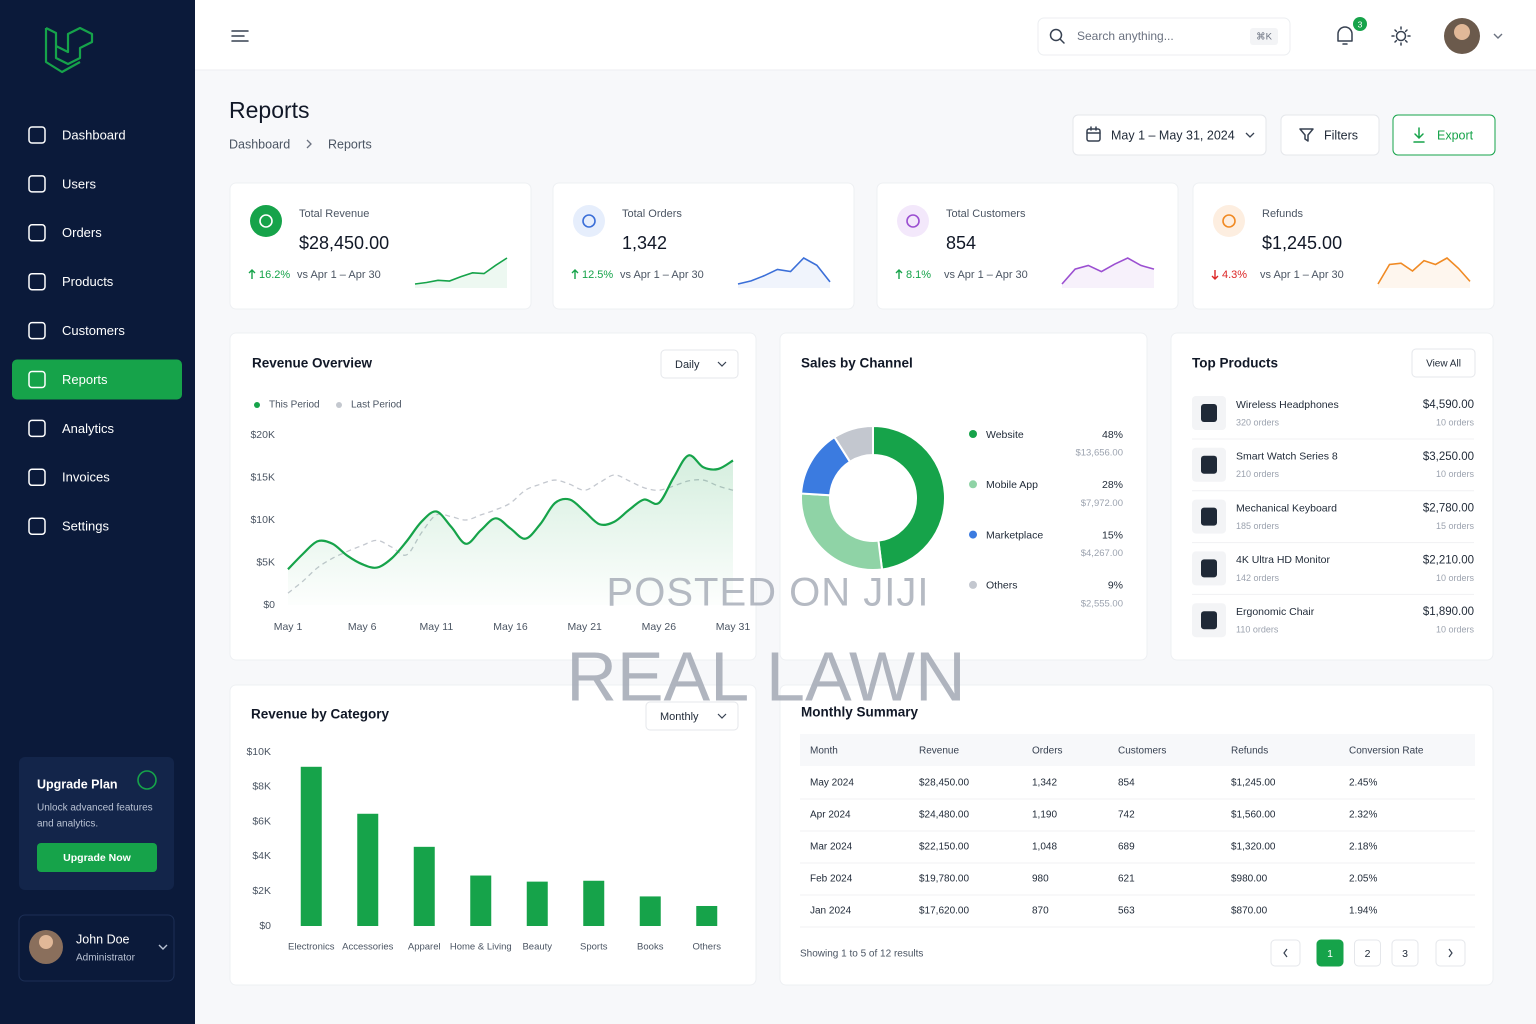 The height and width of the screenshot is (1024, 1536). Describe the element at coordinates (1005, 435) in the screenshot. I see `legend-label: Website` at that location.